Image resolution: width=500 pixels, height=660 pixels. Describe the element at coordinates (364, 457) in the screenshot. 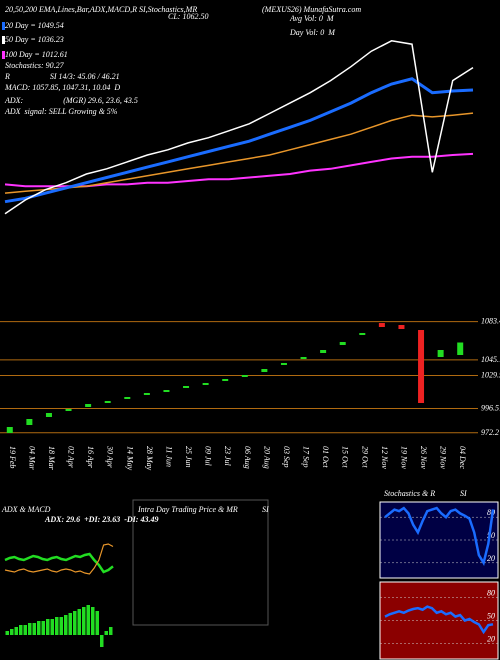

I see `x-tick-label: 29 Oct` at that location.